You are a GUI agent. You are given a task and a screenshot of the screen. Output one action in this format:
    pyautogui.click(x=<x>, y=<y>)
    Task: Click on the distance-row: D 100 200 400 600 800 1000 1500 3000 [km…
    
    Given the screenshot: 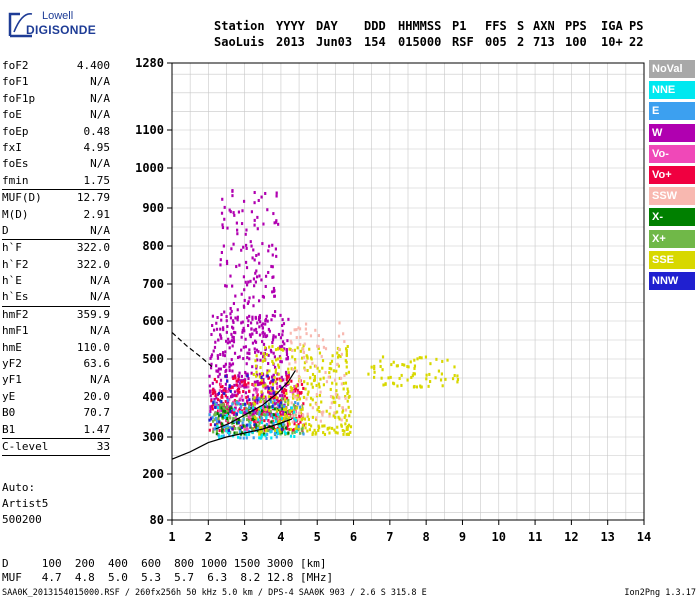 What is the action you would take?
    pyautogui.click(x=164, y=563)
    